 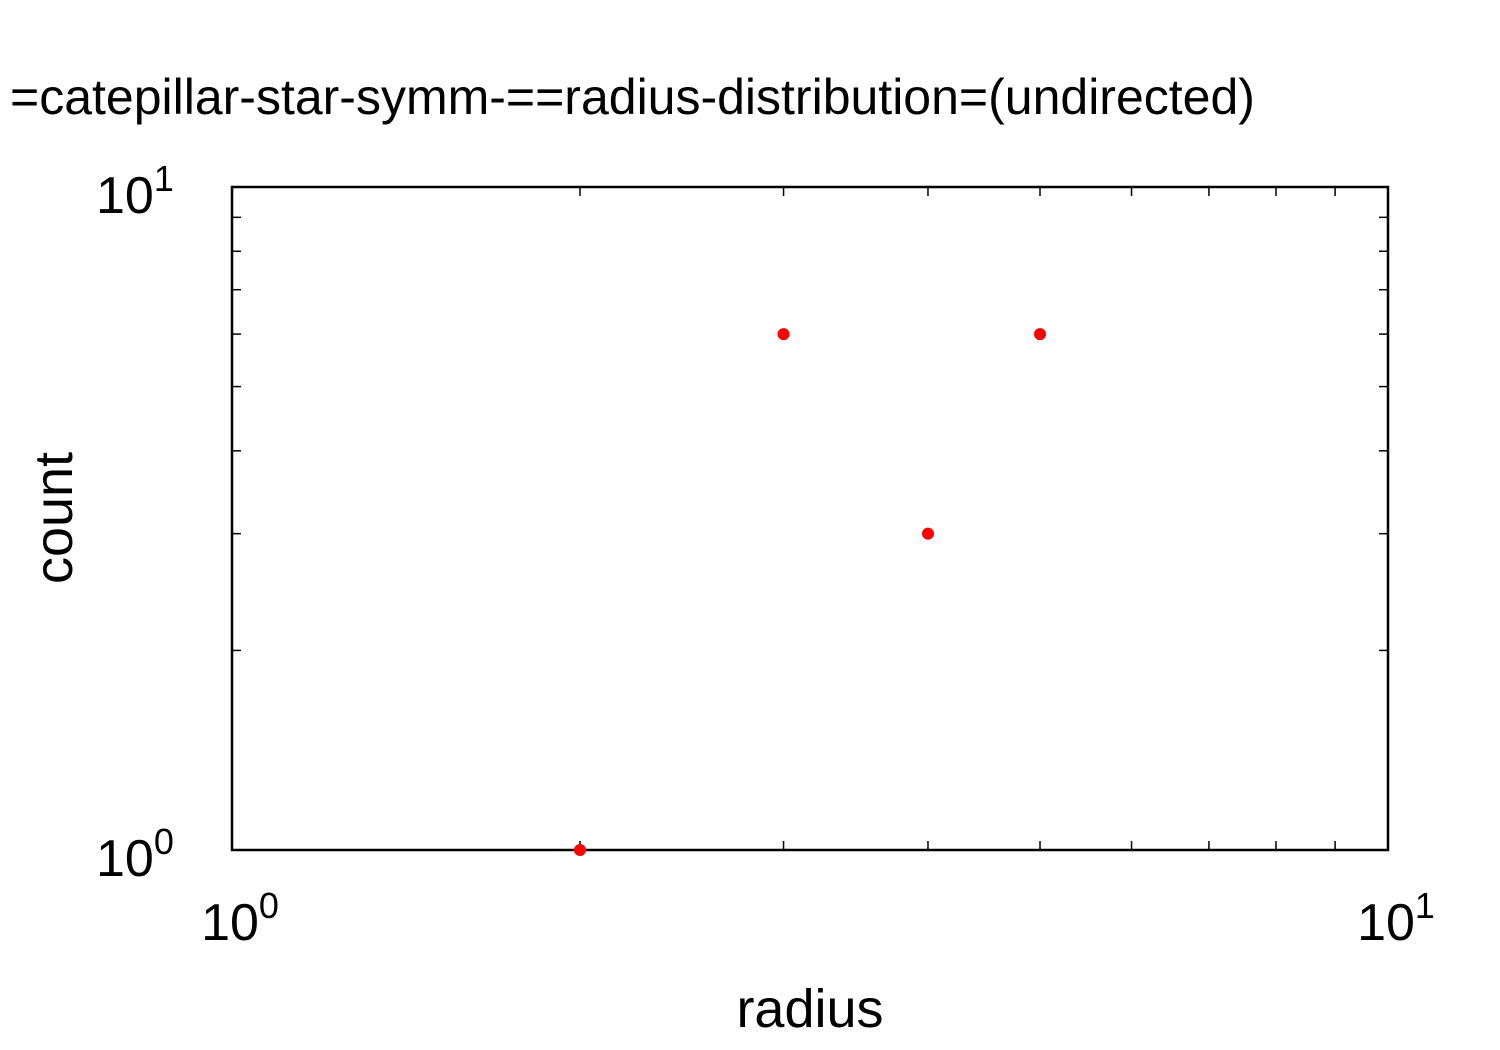 What do you see at coordinates (1396, 918) in the screenshot?
I see `x-tick-label: 10¹` at bounding box center [1396, 918].